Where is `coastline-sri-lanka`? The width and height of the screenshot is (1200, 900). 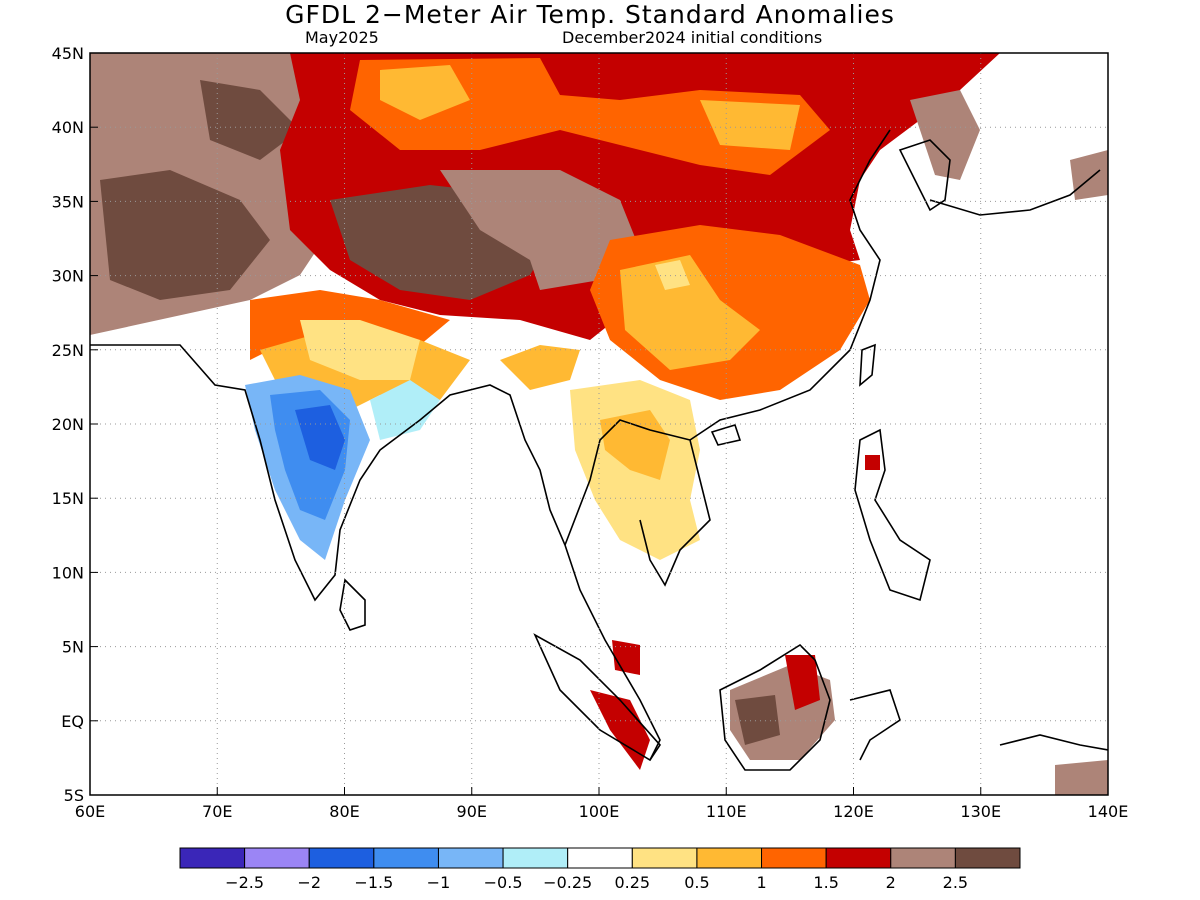
coastline-sri-lanka is located at coordinates (352, 604).